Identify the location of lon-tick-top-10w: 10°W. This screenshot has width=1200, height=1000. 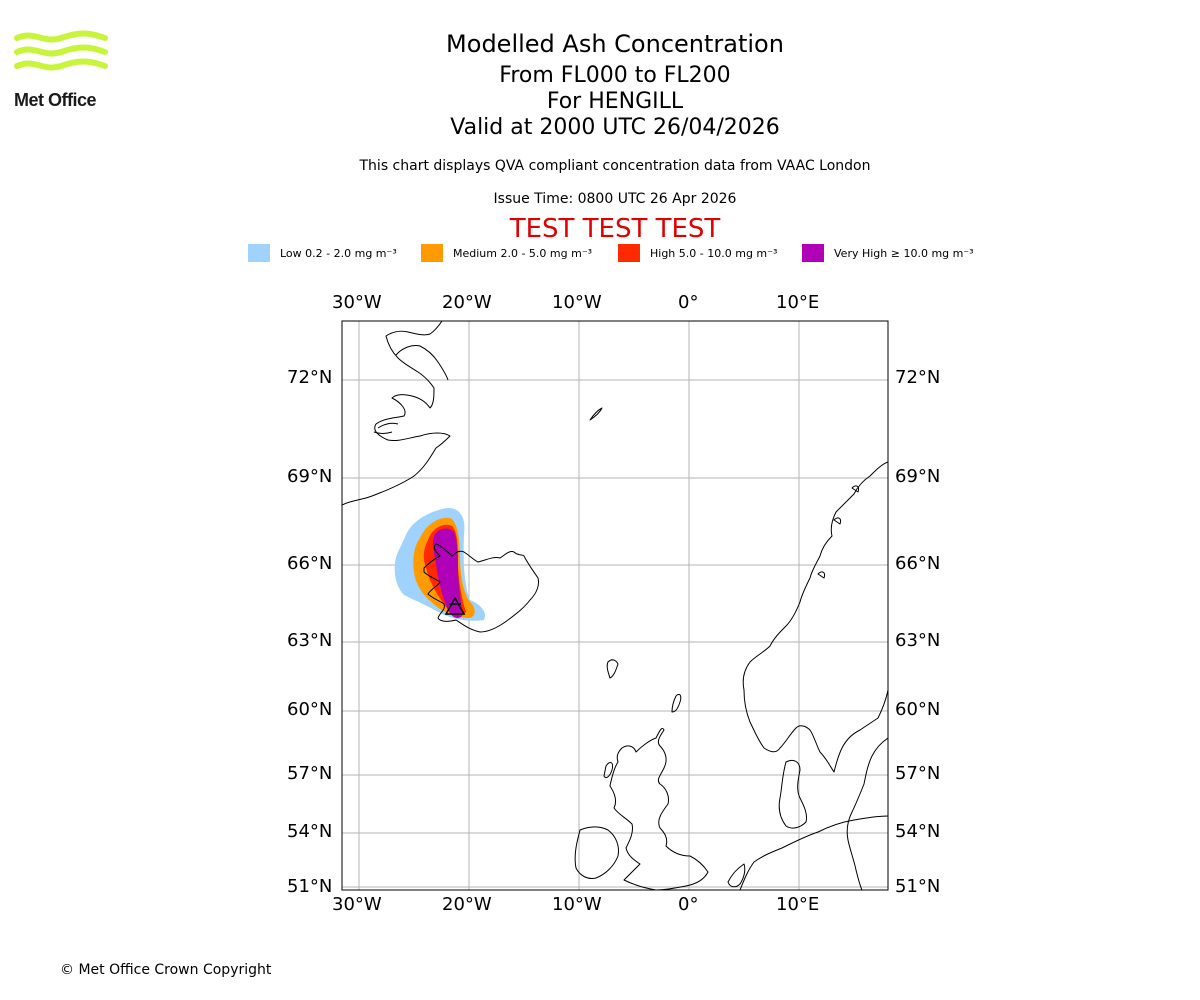
(577, 302).